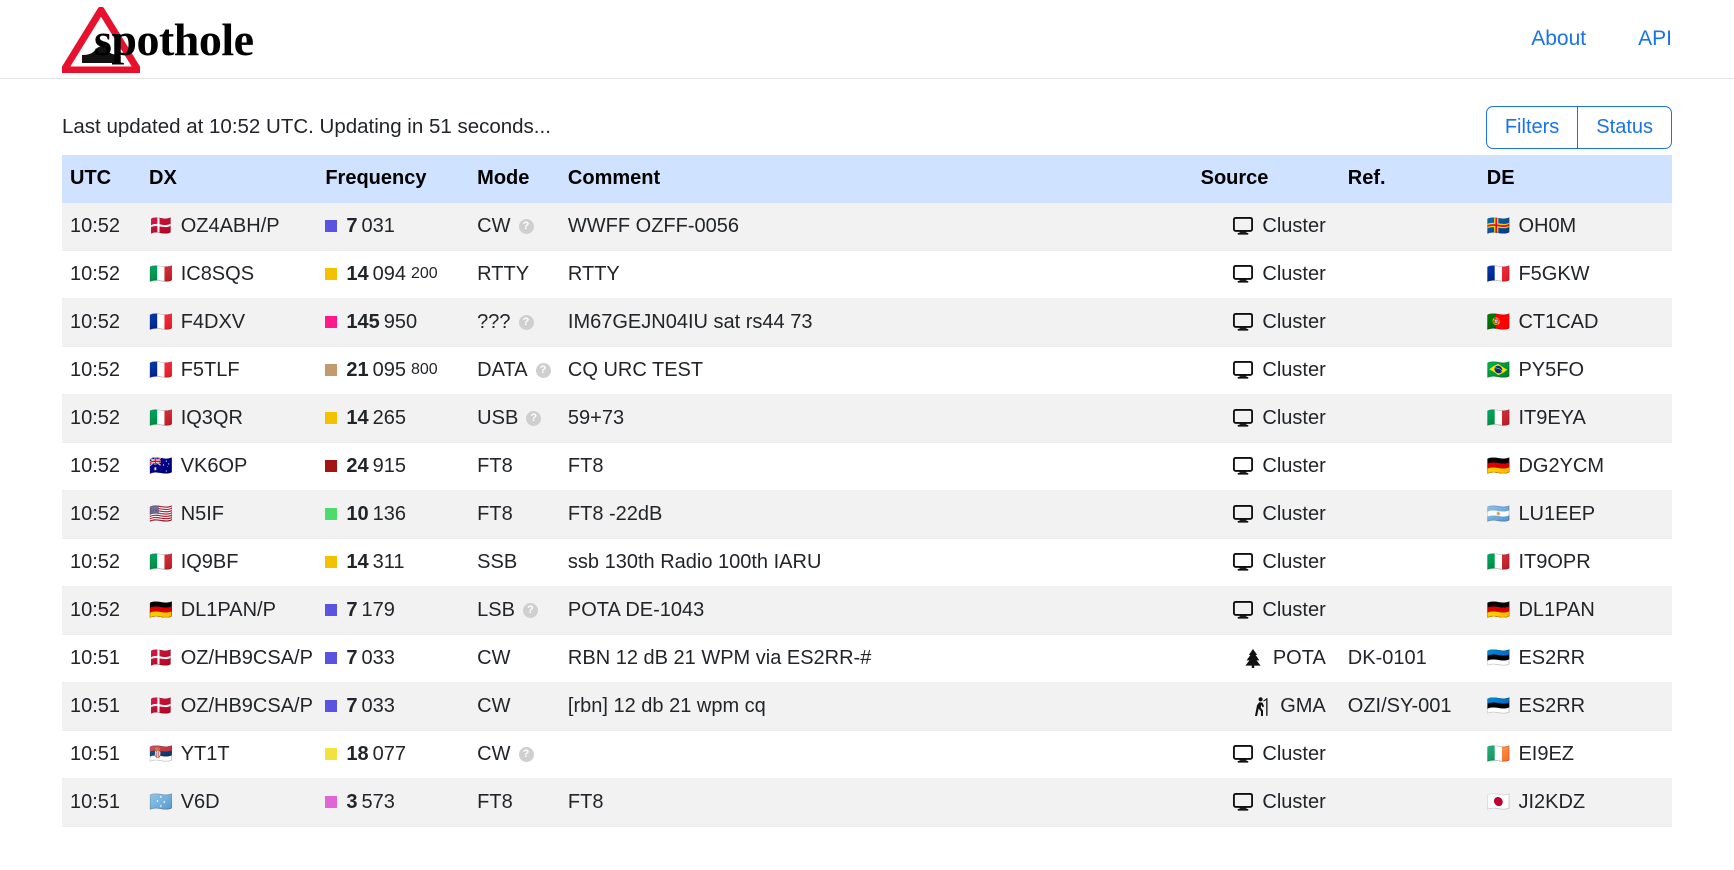 This screenshot has width=1734, height=870. I want to click on cell-de: 🇫🇷 F5GKW, so click(1572, 274).